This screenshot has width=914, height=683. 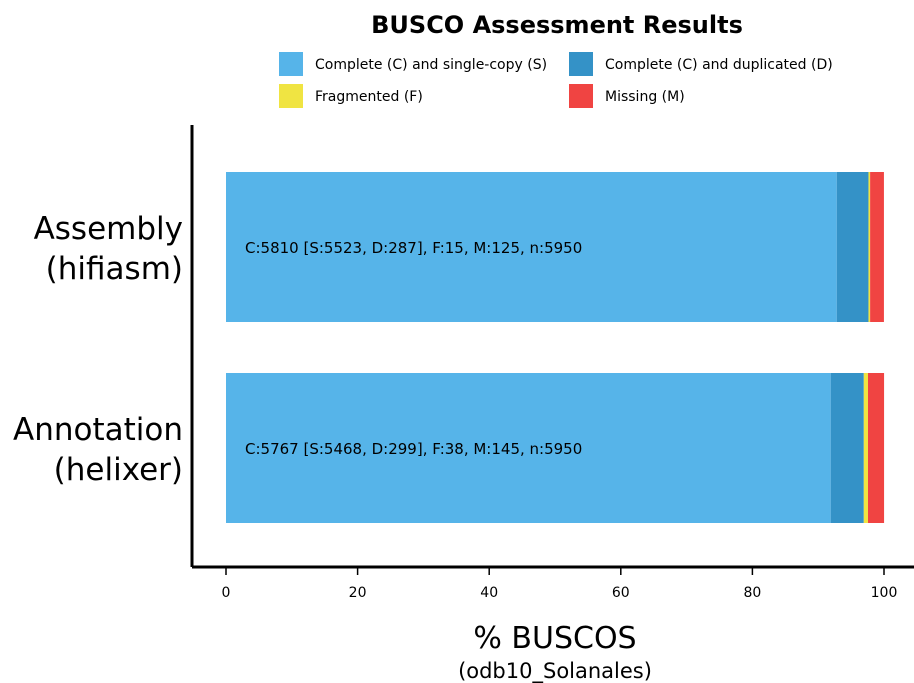 I want to click on legend-label: Missing (M), so click(x=645, y=97).